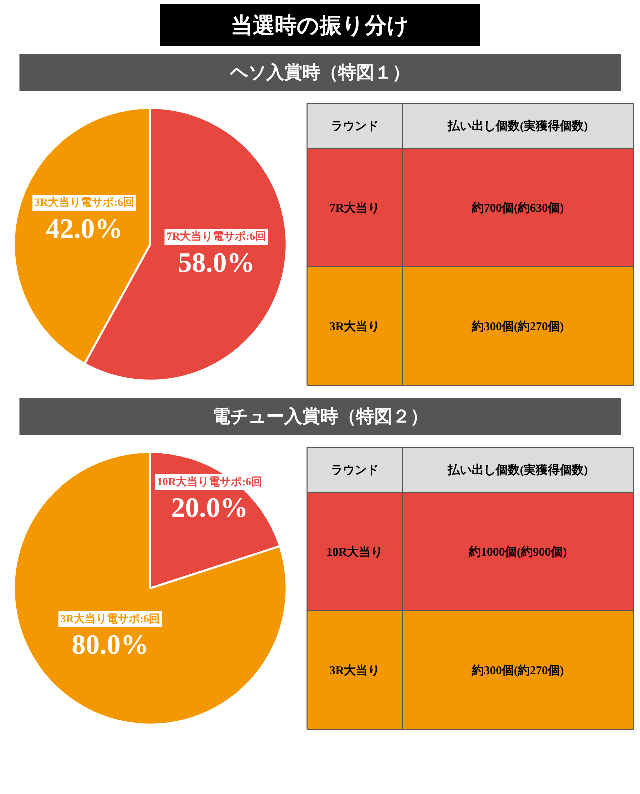 Image resolution: width=640 pixels, height=794 pixels. I want to click on text: 約1000個(約900個), so click(518, 551).